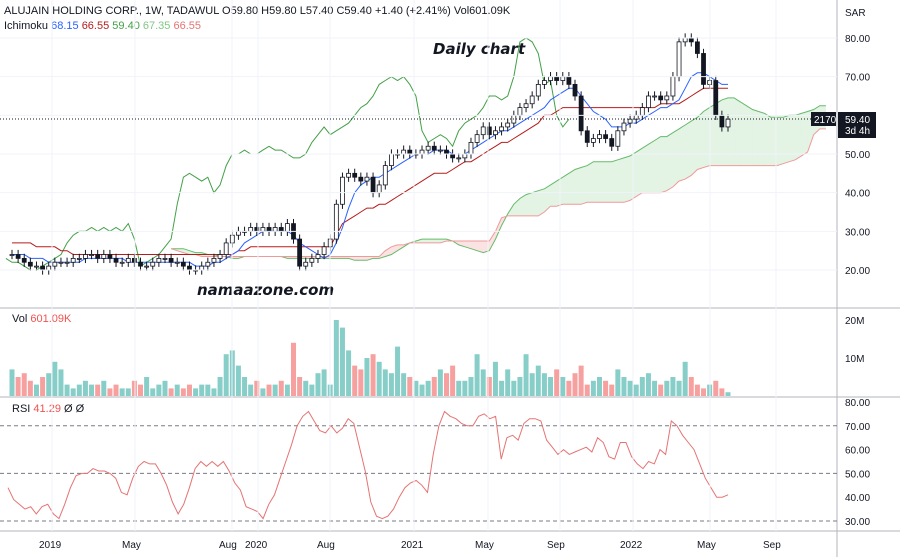  I want to click on price-tick-label: 50.00, so click(857, 155).